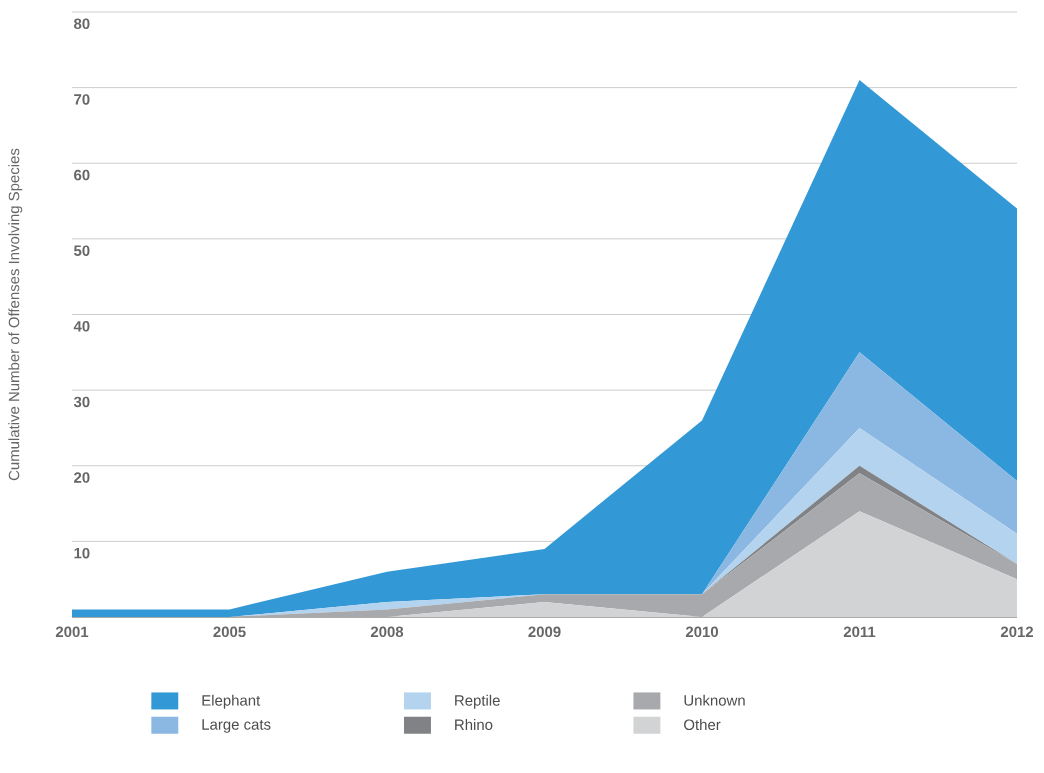 Image resolution: width=1044 pixels, height=773 pixels. What do you see at coordinates (859, 632) in the screenshot?
I see `x-tick-label: 2011` at bounding box center [859, 632].